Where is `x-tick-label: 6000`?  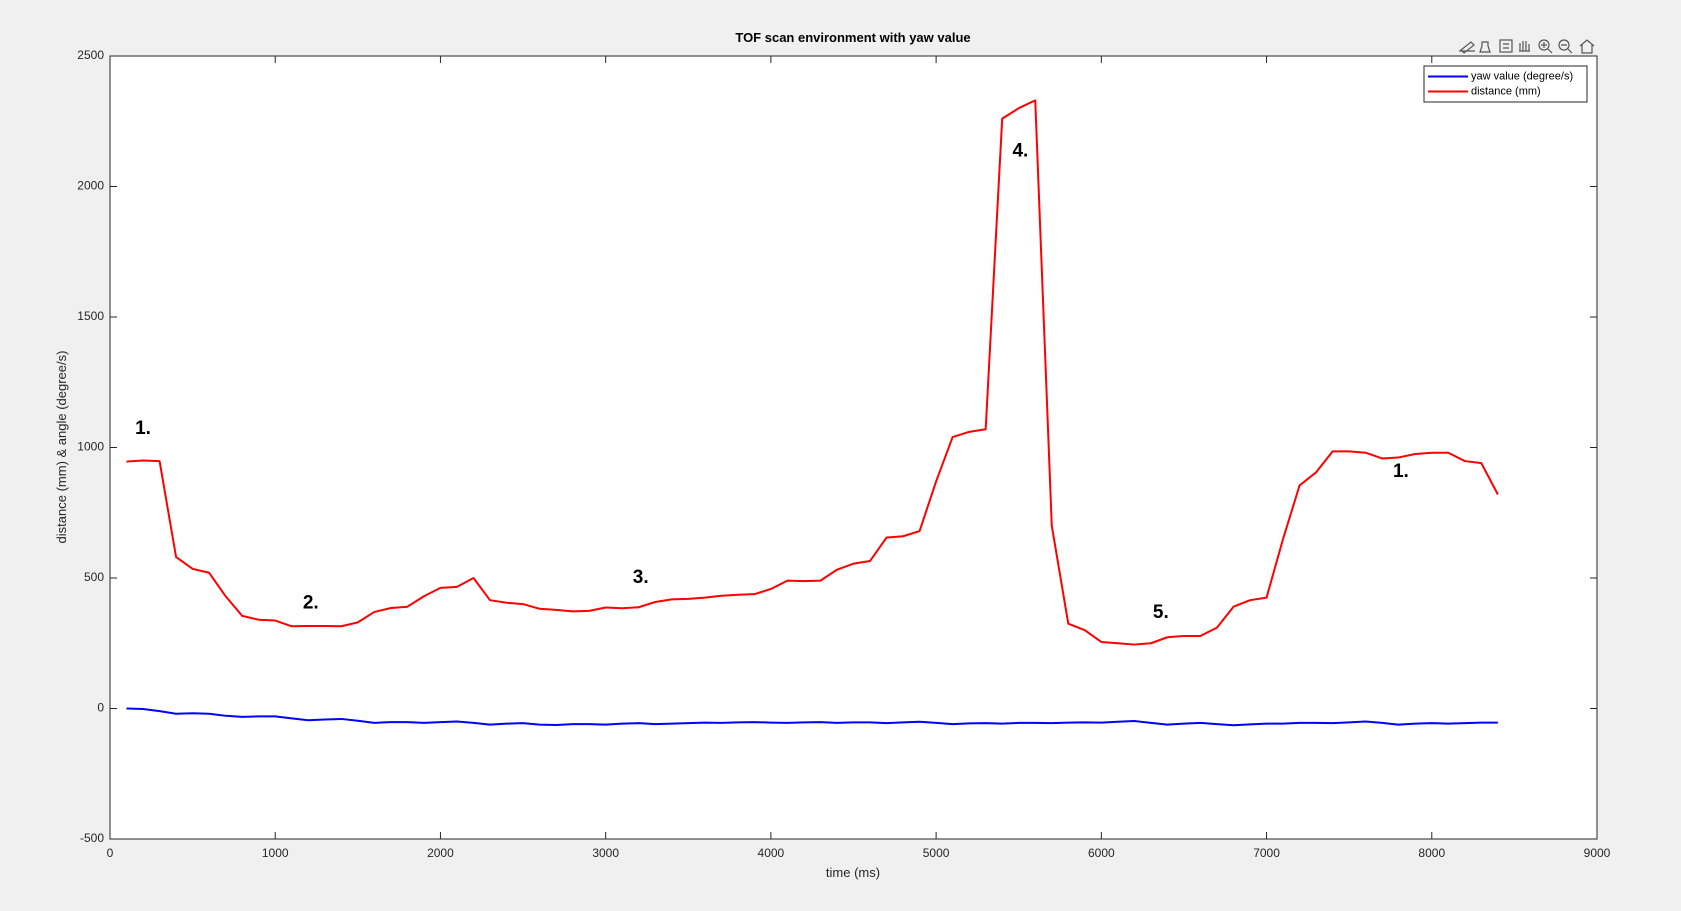 x-tick-label: 6000 is located at coordinates (1101, 853).